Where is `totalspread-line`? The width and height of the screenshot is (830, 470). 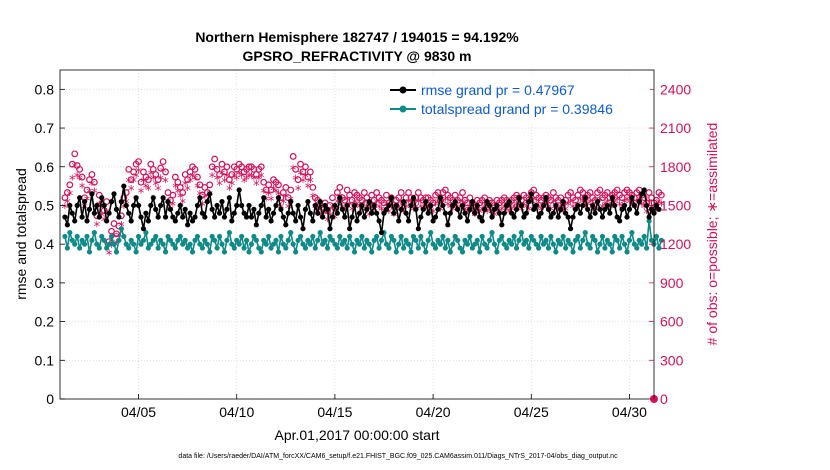
totalspread-line is located at coordinates (363, 238).